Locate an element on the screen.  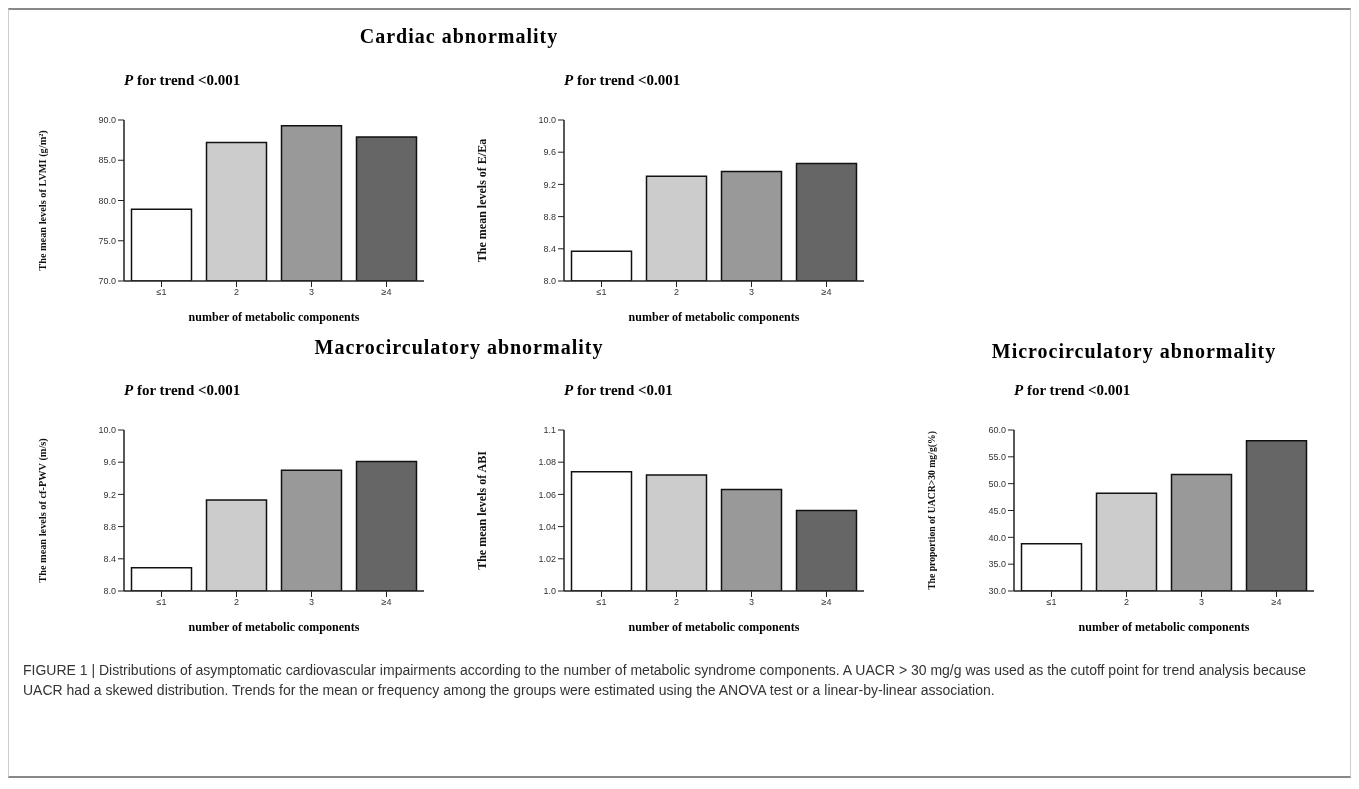
y-tick-label: 80.0 is located at coordinates (107, 200).